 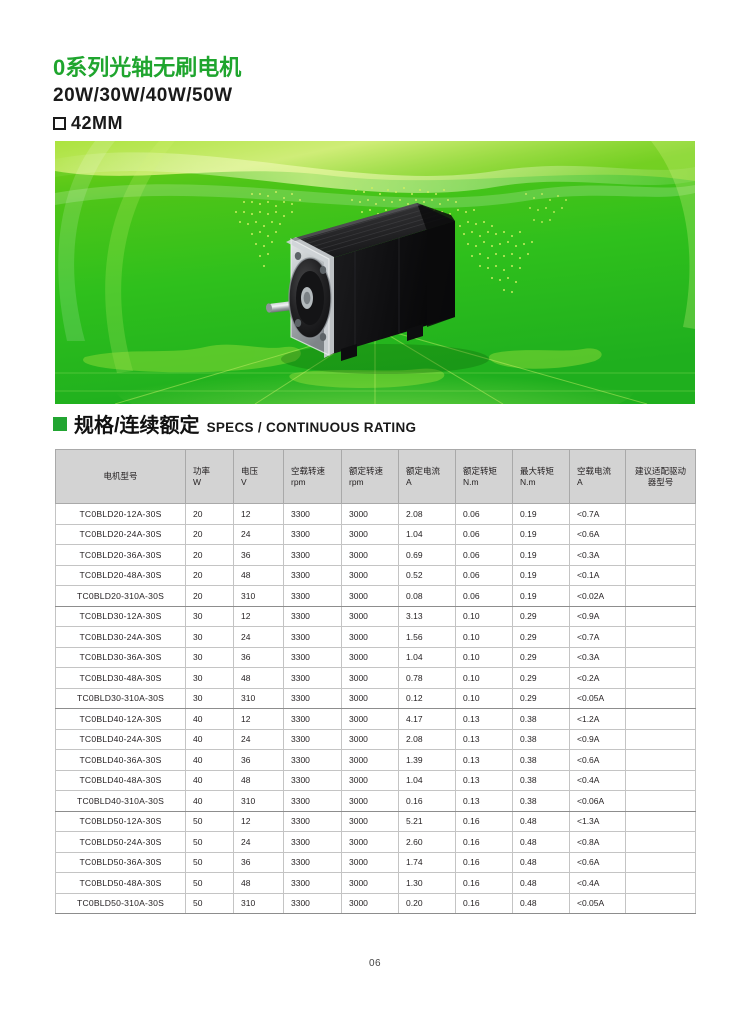 What do you see at coordinates (120, 698) in the screenshot?
I see `cell-model: TC0BLD30-310A-30S` at bounding box center [120, 698].